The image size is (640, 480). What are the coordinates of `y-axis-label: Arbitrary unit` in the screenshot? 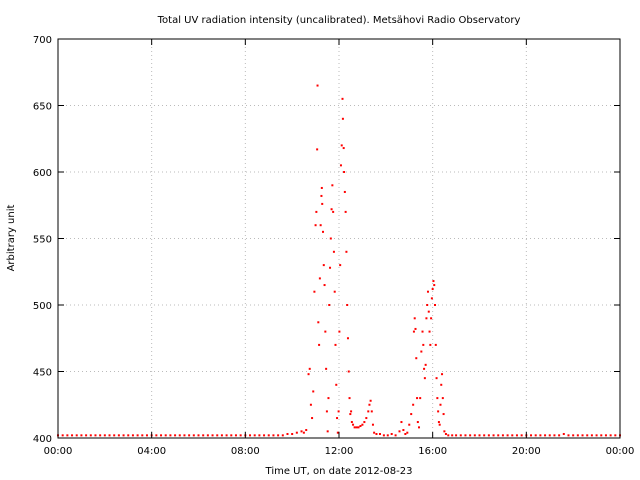 It's located at (11, 238).